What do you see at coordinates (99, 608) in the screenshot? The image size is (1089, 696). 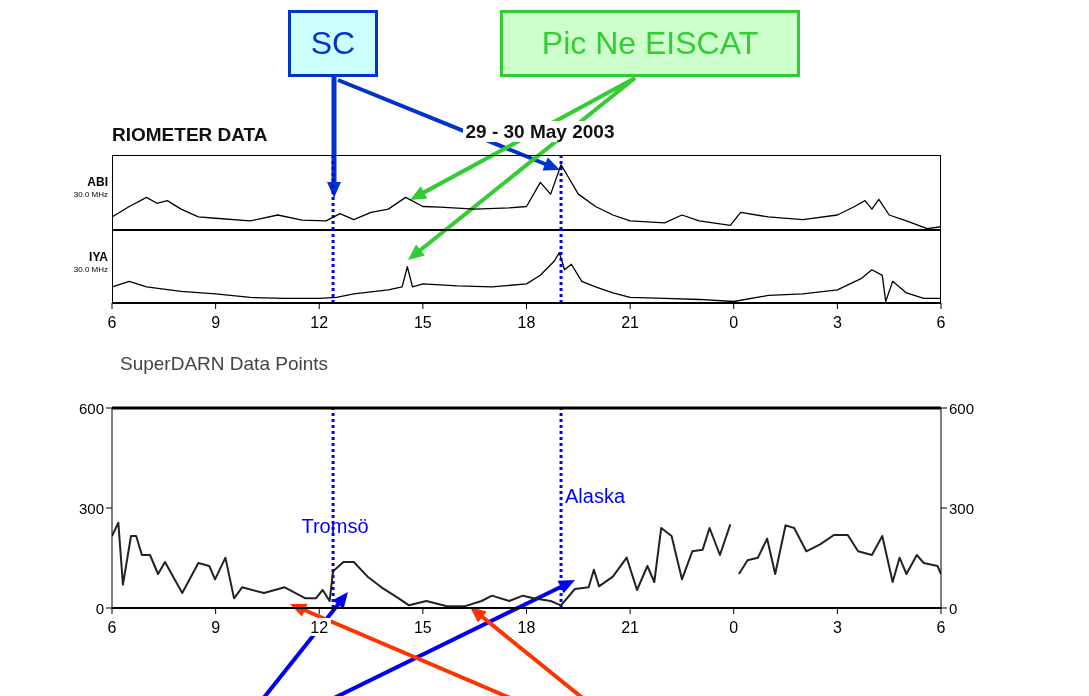 I see `y-tick-label: 0` at bounding box center [99, 608].